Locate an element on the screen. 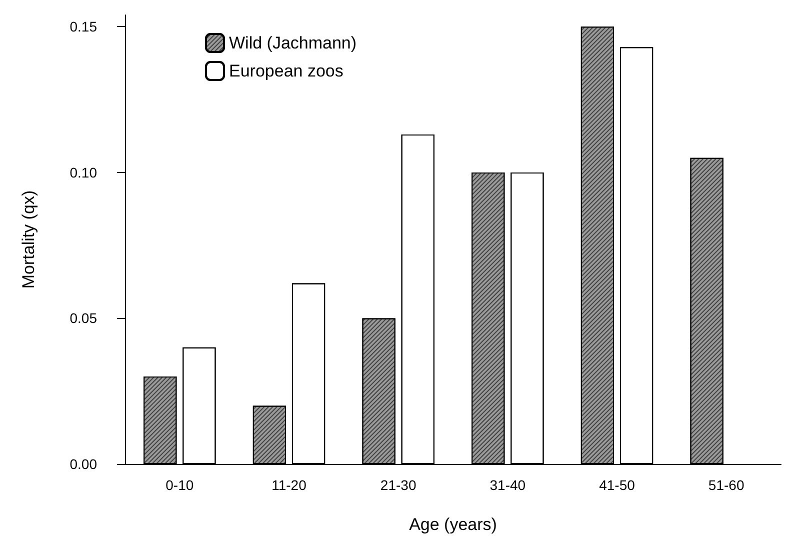 This screenshot has width=791, height=558. x-tick-label: 21-30 is located at coordinates (398, 485).